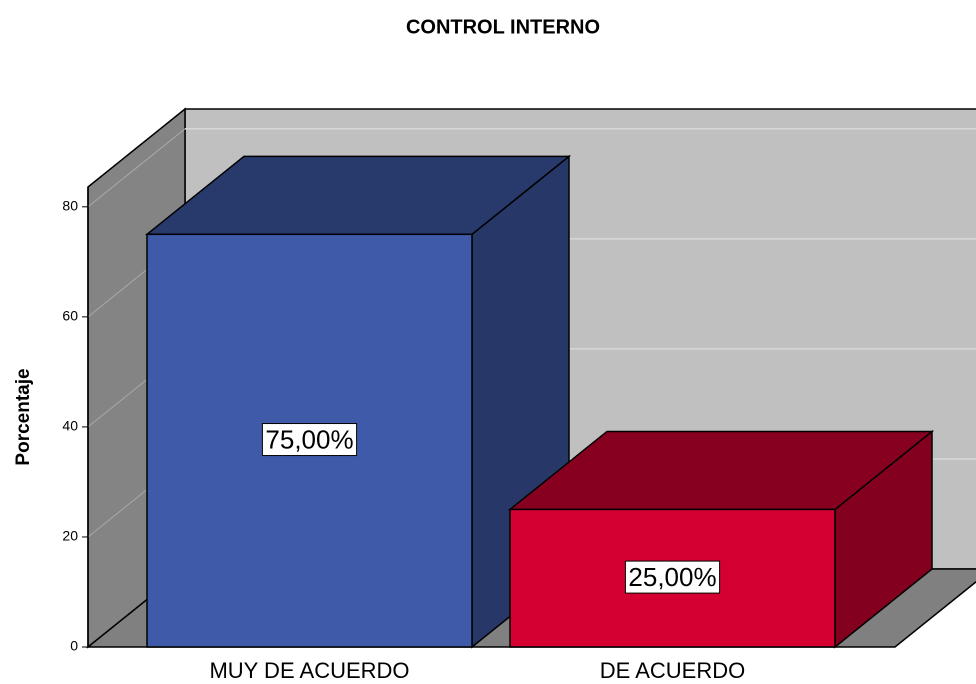  What do you see at coordinates (70, 536) in the screenshot?
I see `y-tick-label: 20` at bounding box center [70, 536].